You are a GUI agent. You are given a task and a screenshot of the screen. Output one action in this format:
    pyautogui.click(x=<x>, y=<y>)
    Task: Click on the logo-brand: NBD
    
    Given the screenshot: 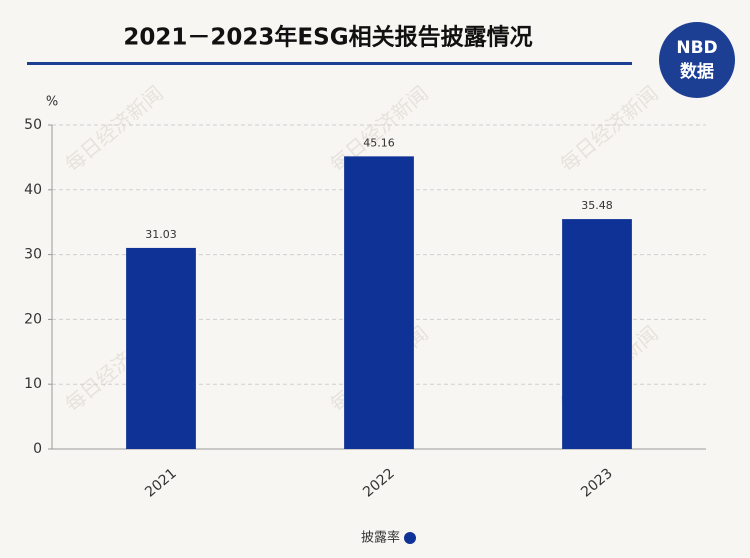 What is the action you would take?
    pyautogui.click(x=696, y=48)
    